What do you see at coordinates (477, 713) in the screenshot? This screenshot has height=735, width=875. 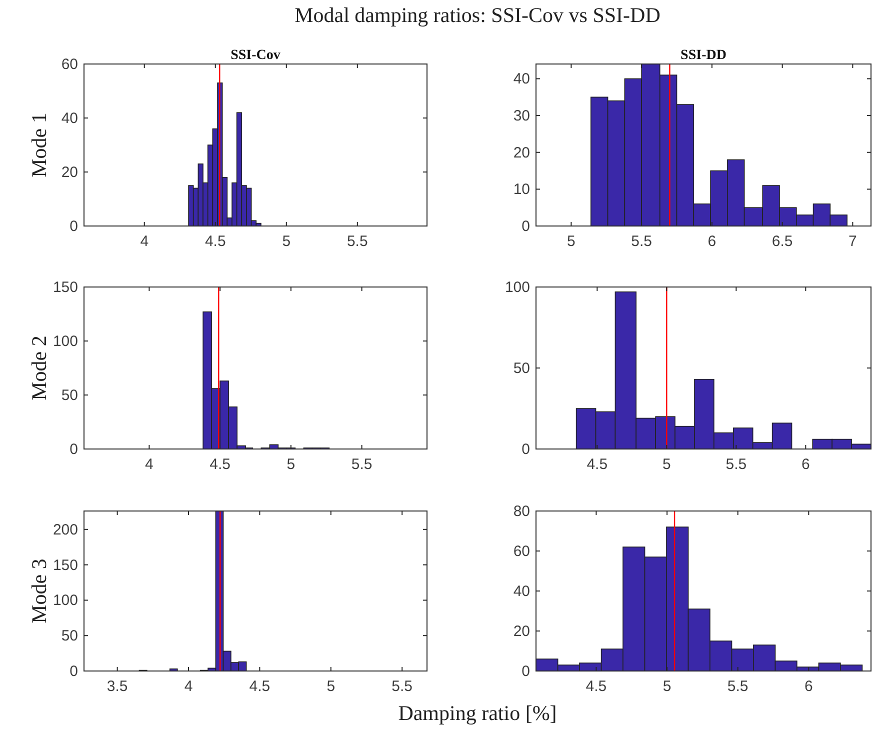 I see `x-axis-title: Damping ratio [%]` at bounding box center [477, 713].